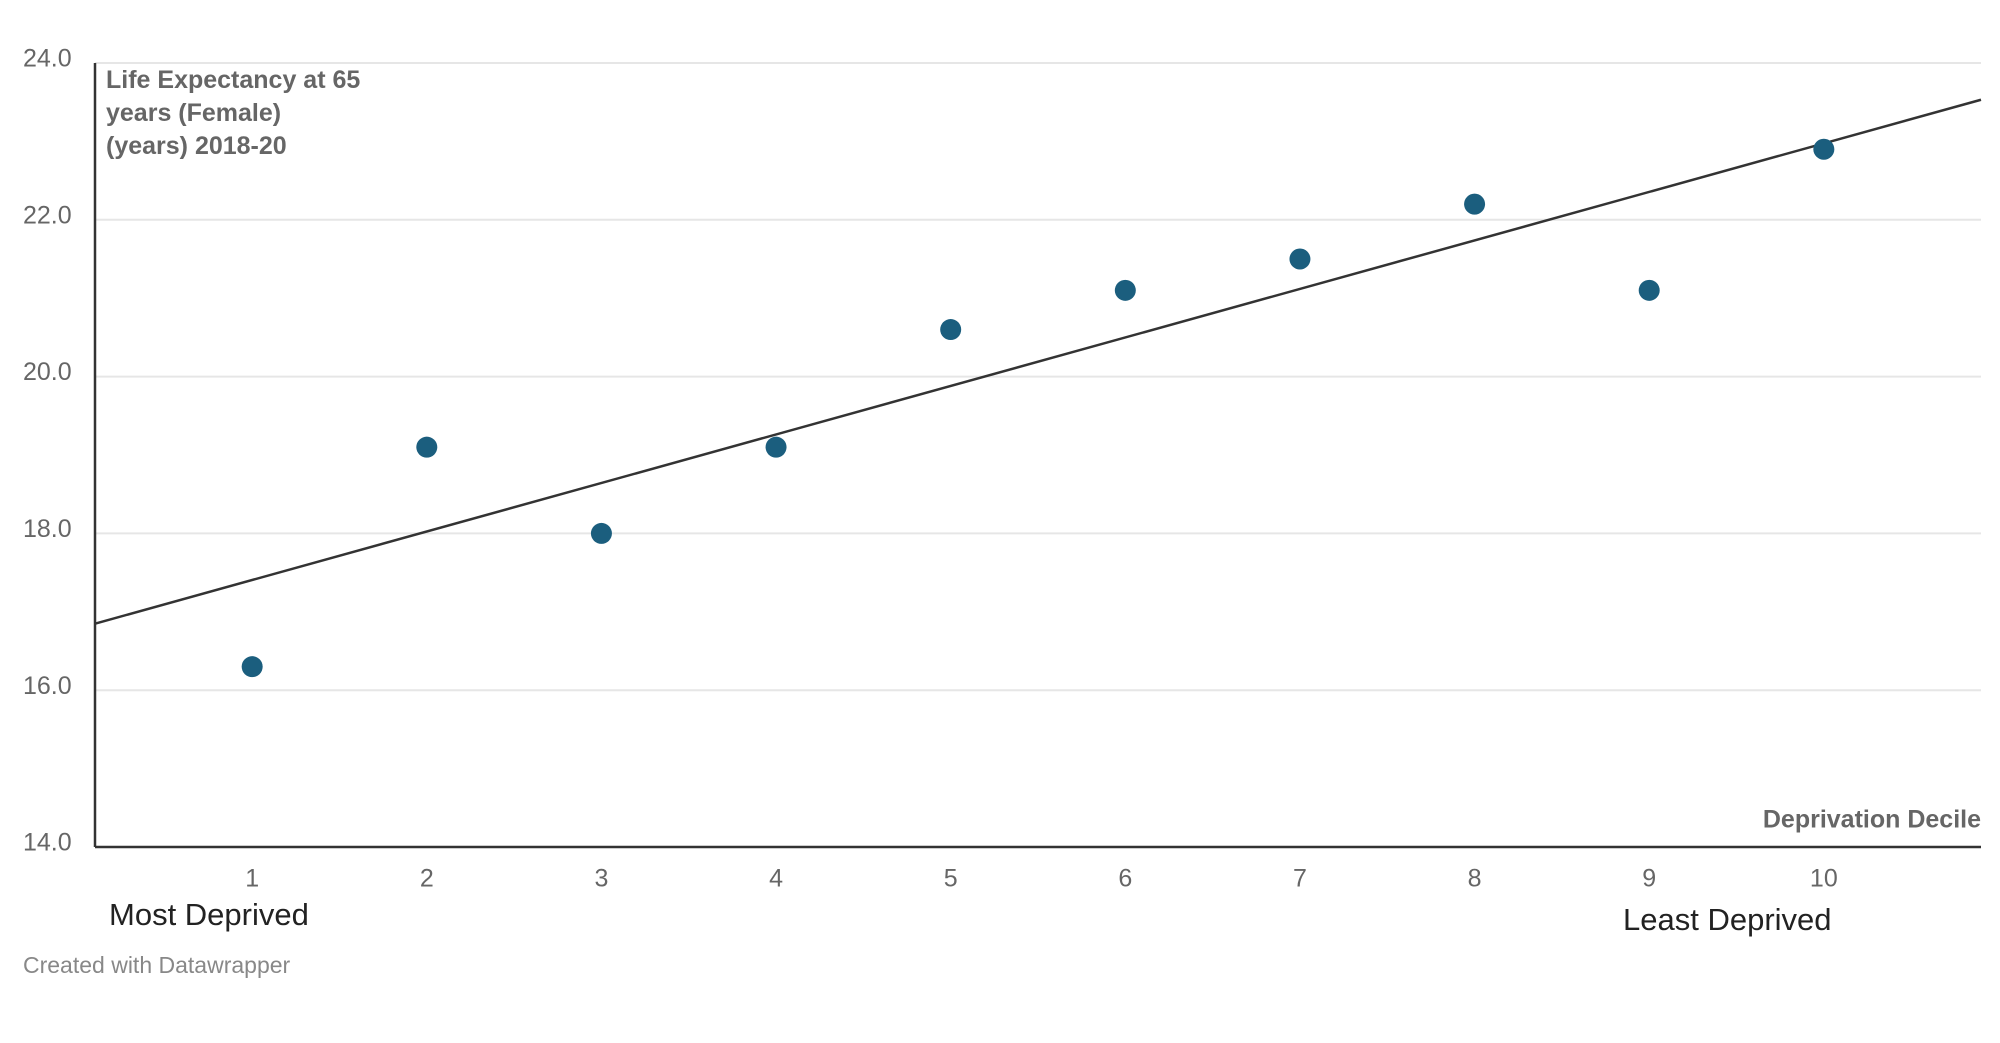 The width and height of the screenshot is (2000, 1043). I want to click on x-tick-label: 6, so click(1125, 879).